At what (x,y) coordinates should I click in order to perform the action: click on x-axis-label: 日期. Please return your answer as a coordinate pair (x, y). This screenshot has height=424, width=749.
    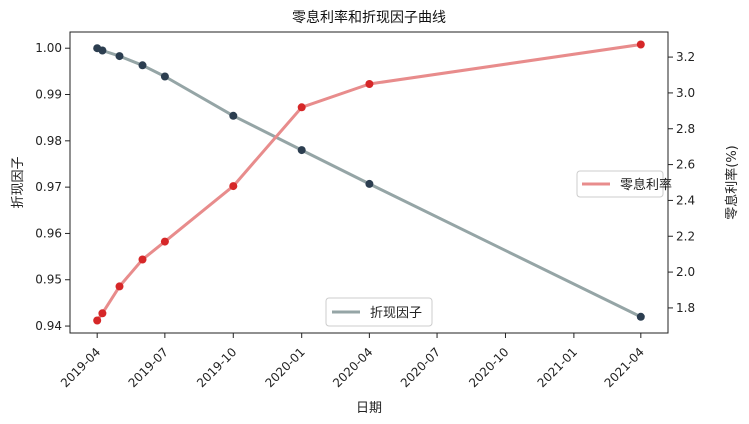
    Looking at the image, I should click on (369, 408).